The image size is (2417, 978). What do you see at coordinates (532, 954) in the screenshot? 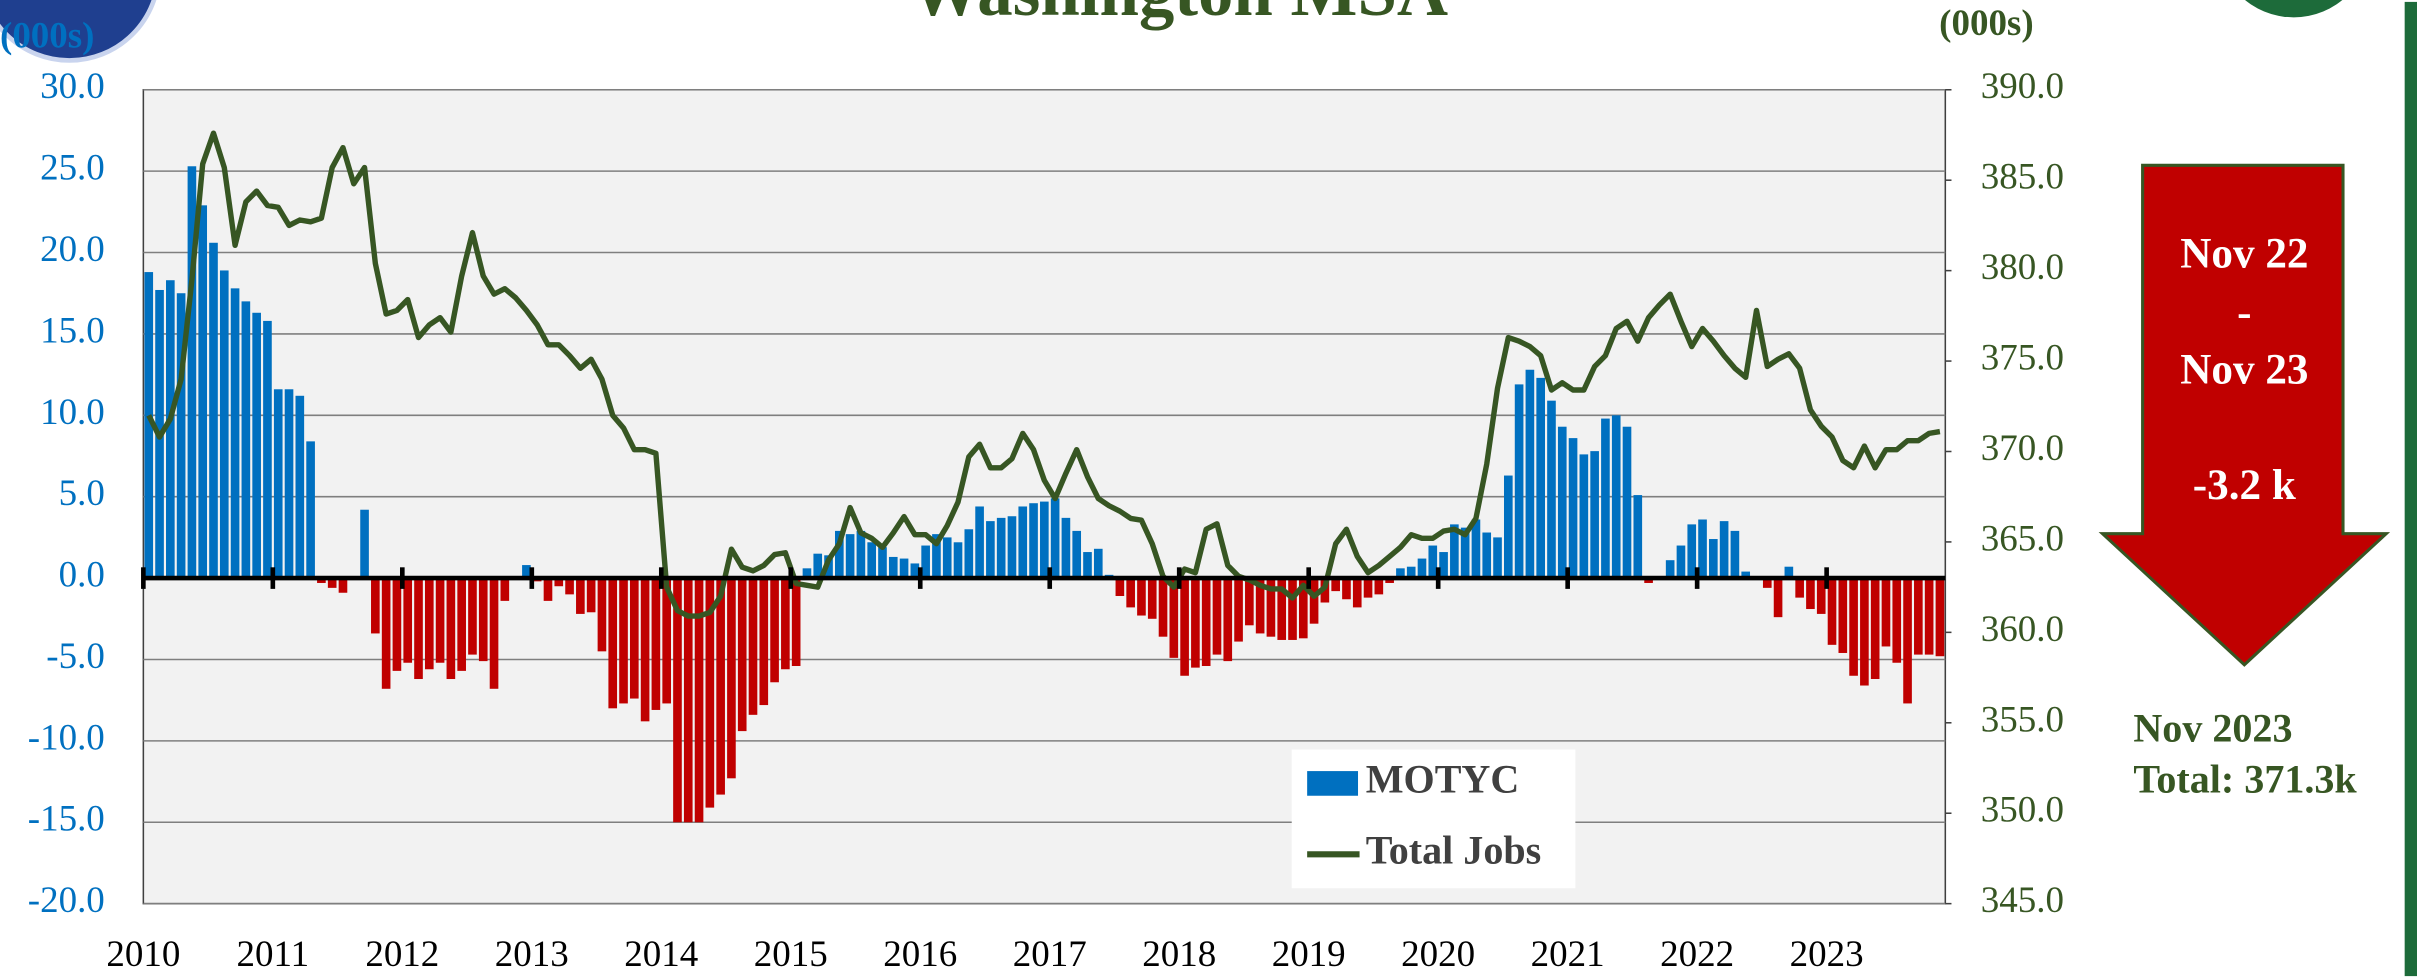
I see `x-tick-label: 2013` at bounding box center [532, 954].